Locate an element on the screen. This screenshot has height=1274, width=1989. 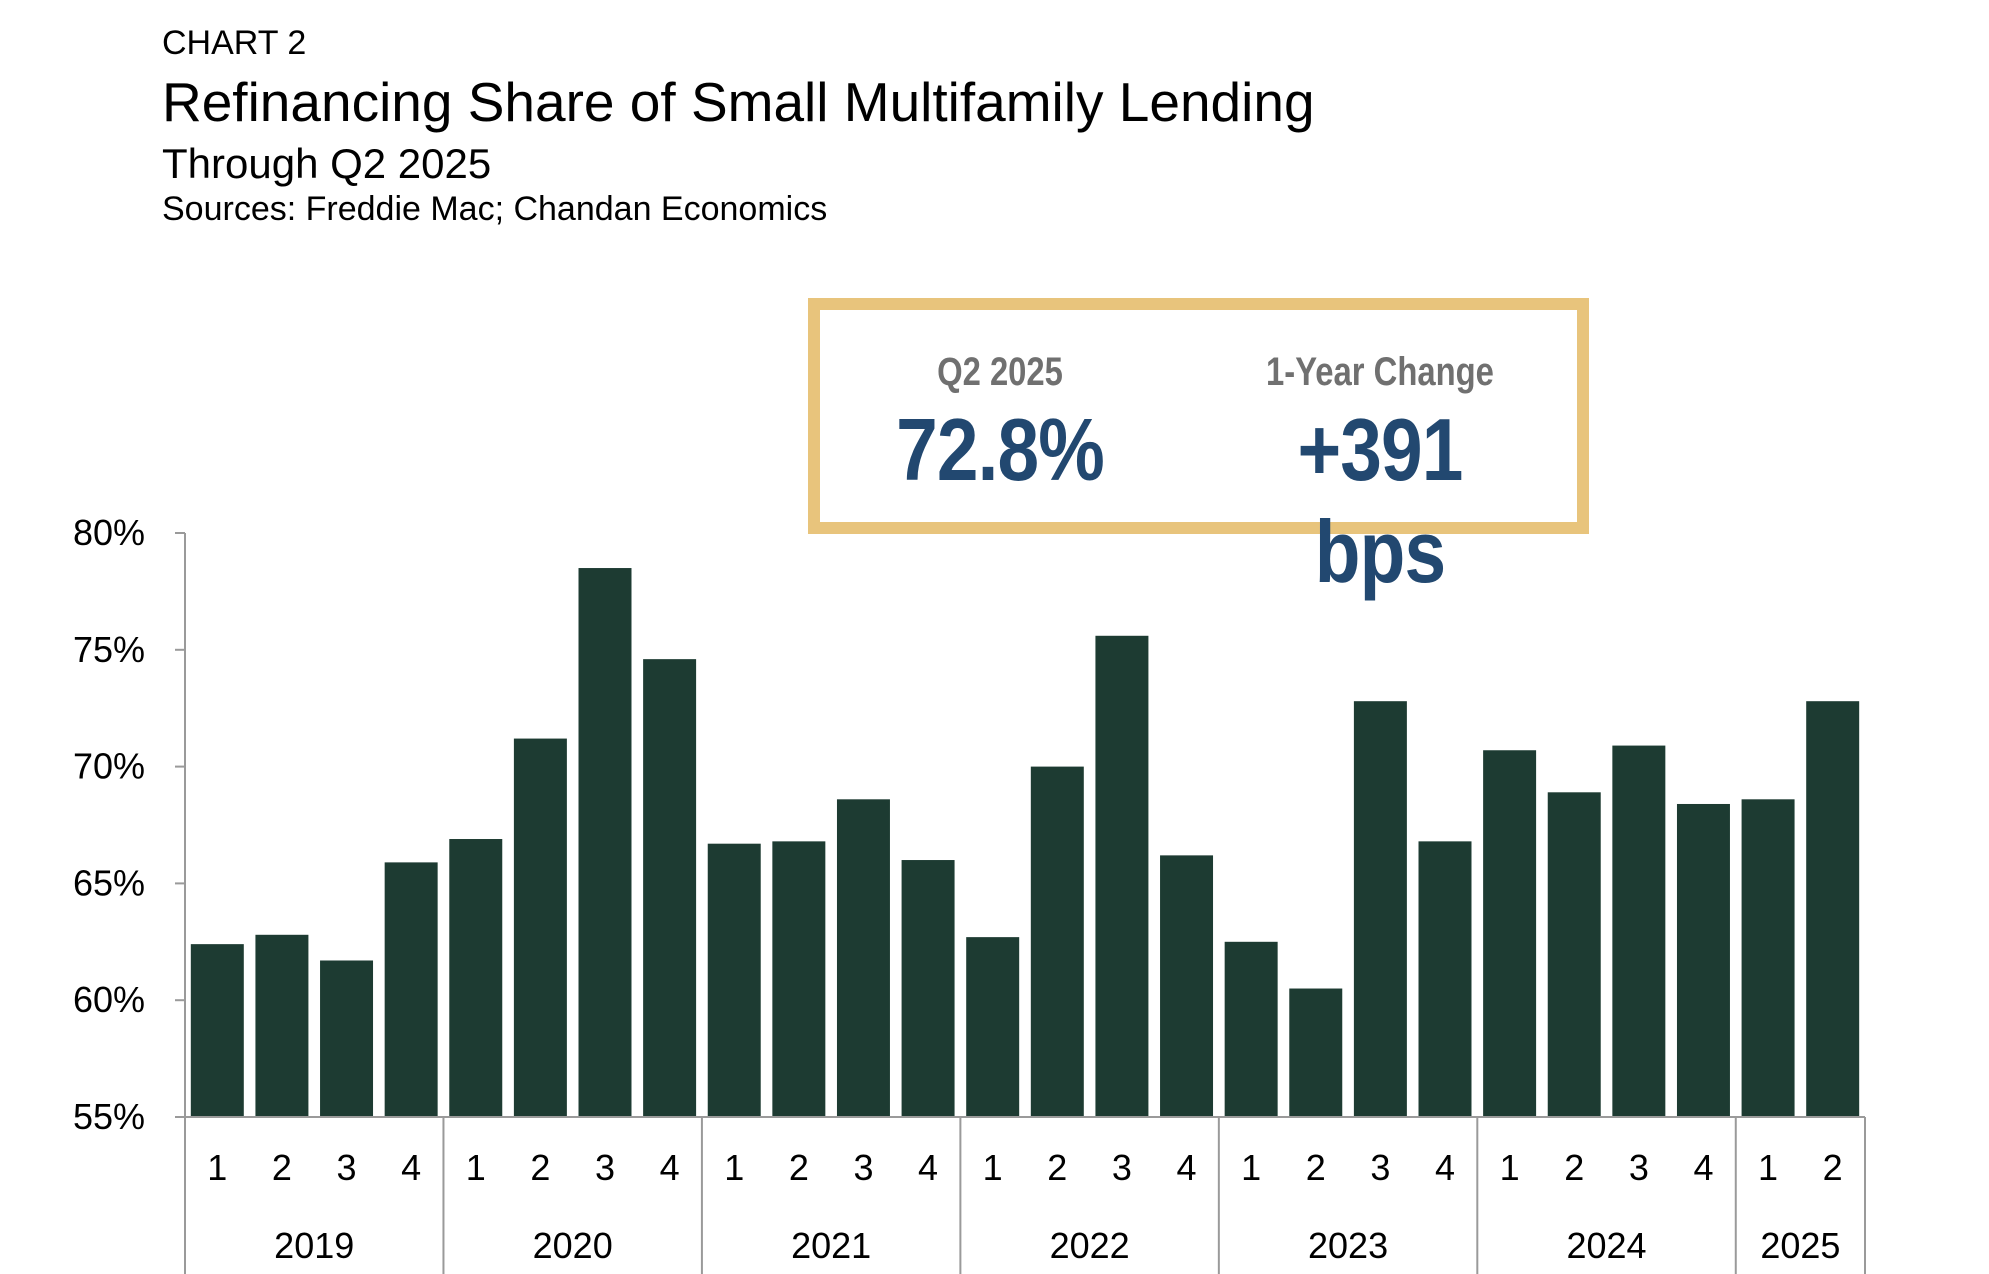
y-tick-label: 70% is located at coordinates (109, 766).